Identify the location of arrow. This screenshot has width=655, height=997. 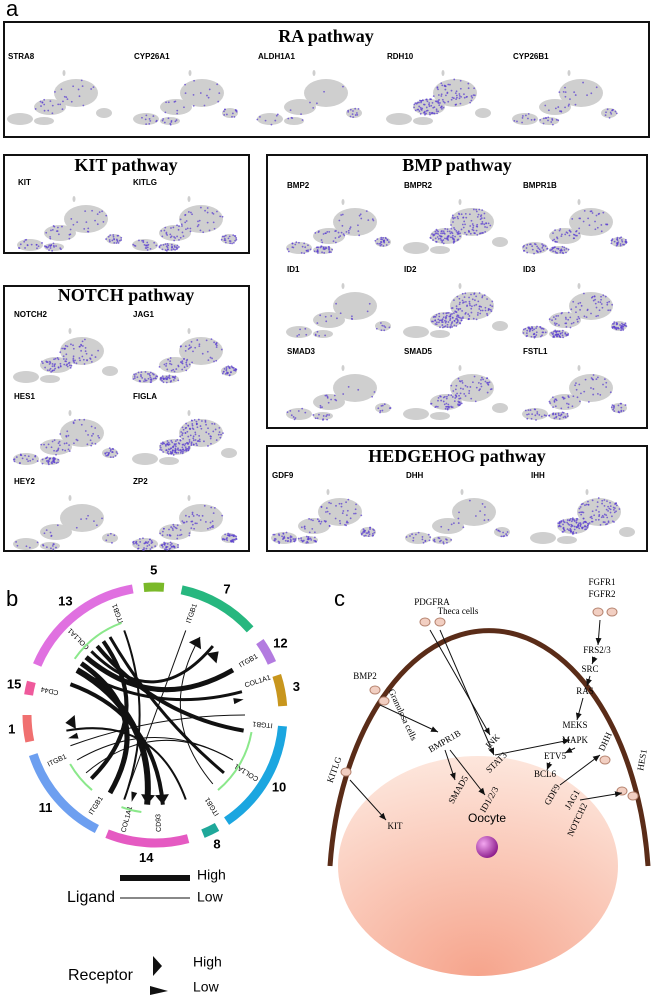
(532, 747).